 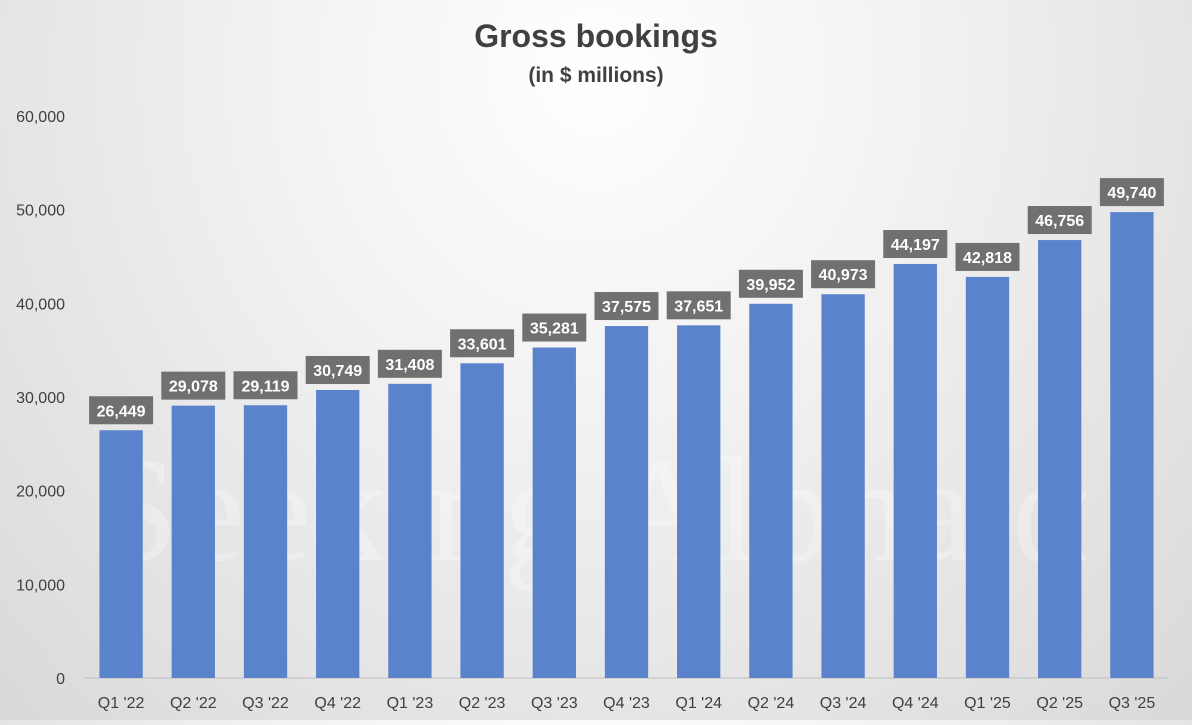 I want to click on data-label: 40,973, so click(x=843, y=275).